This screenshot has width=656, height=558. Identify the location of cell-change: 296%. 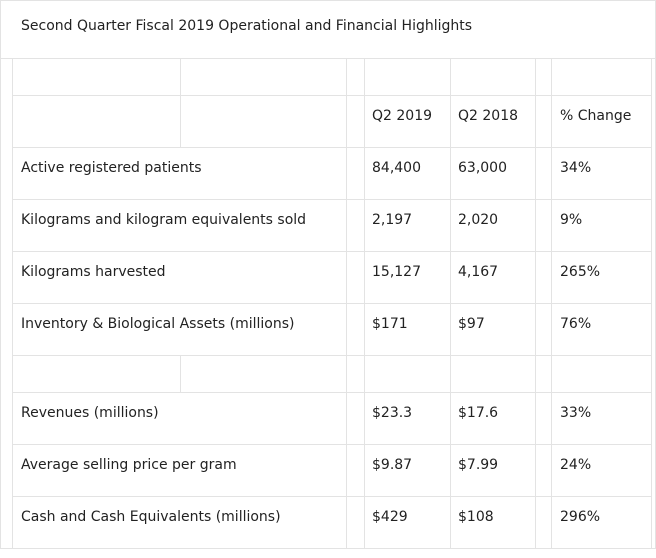
(580, 517).